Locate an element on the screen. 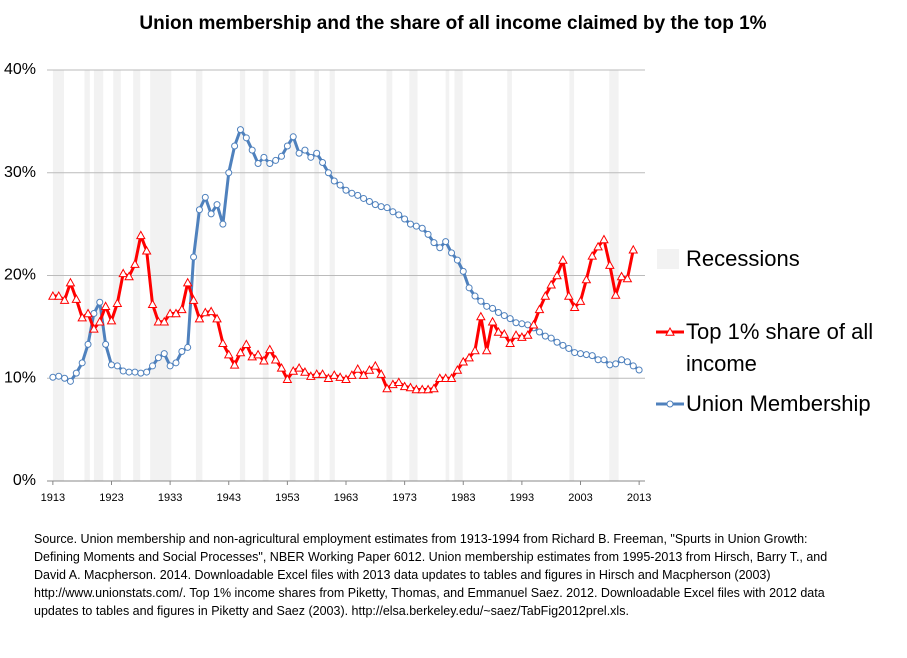 The image size is (907, 658). x-tick-label: 1943 is located at coordinates (229, 498).